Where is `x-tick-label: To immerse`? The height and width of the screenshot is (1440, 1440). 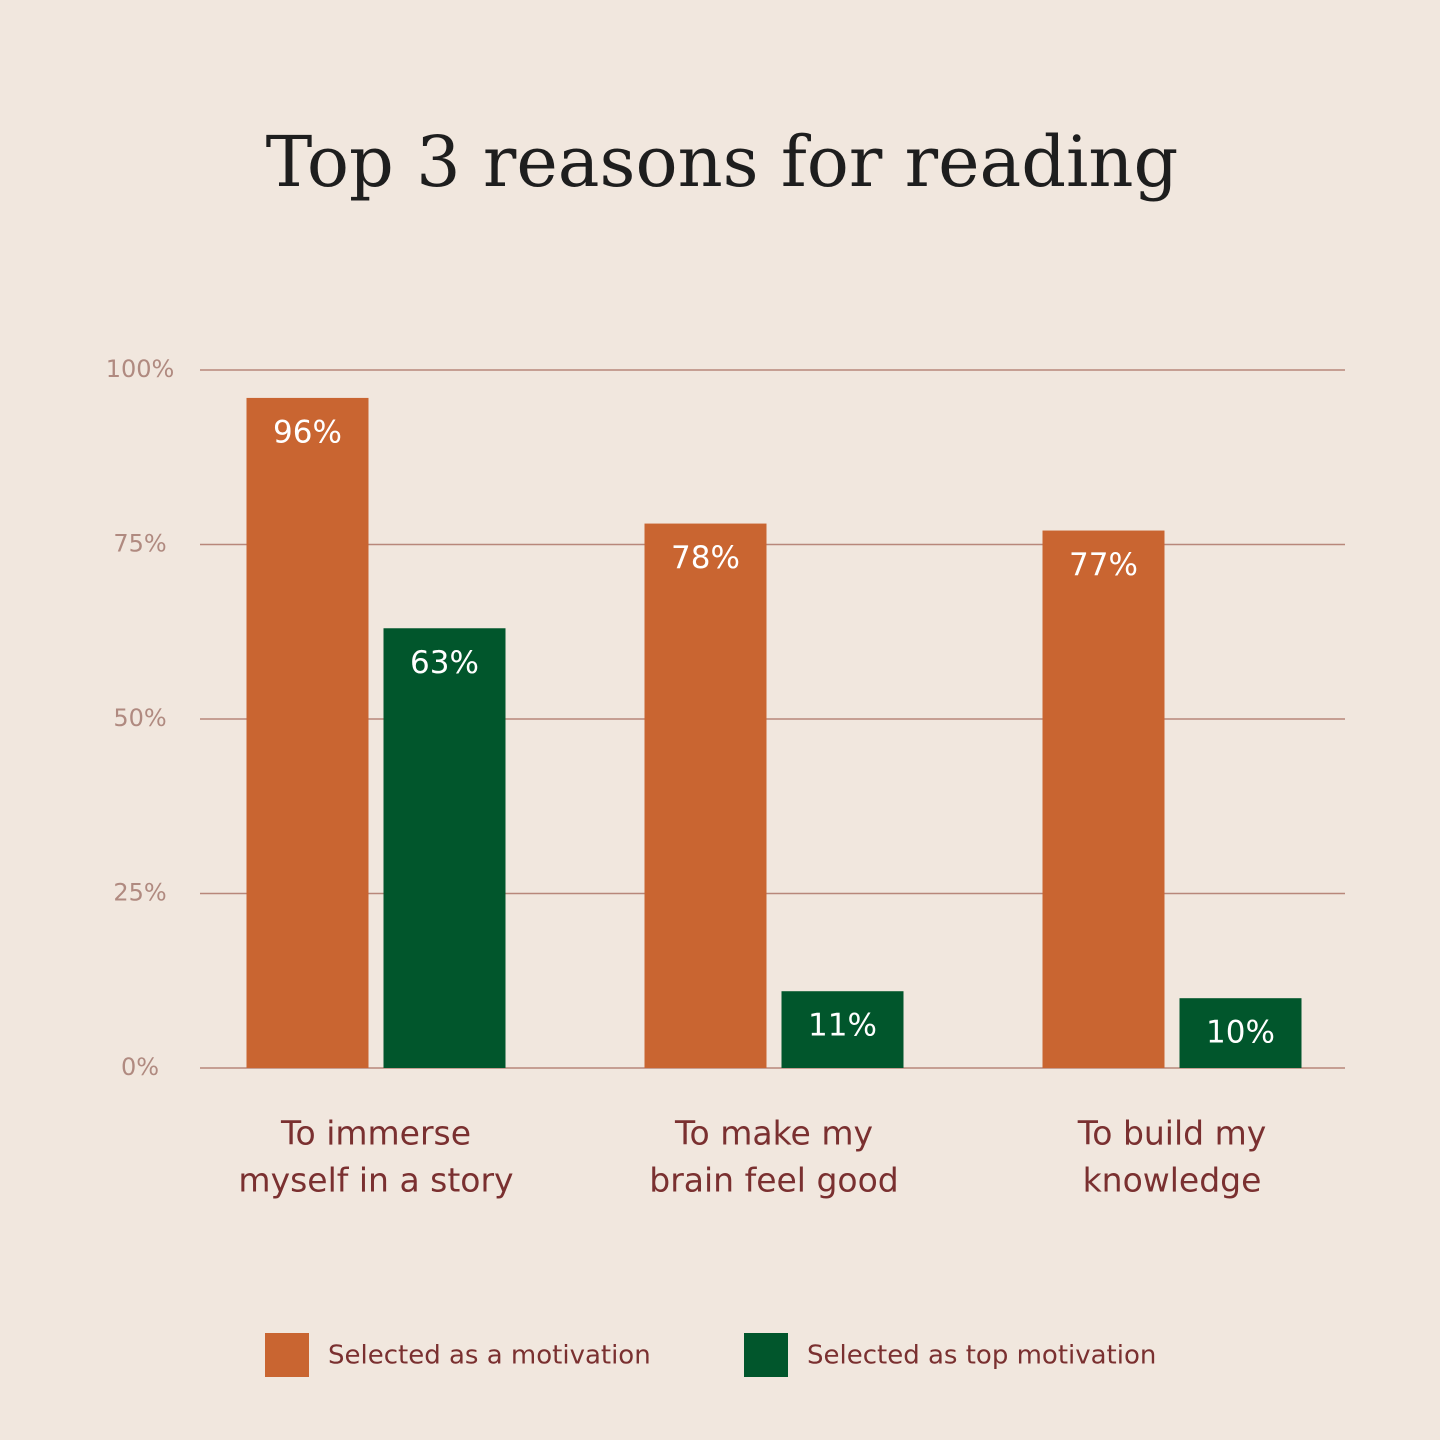 x-tick-label: To immerse is located at coordinates (375, 1133).